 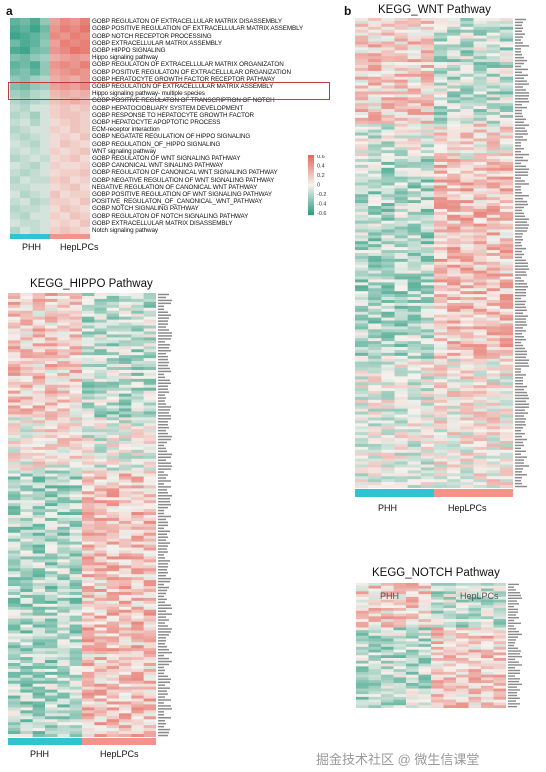 I want to click on wnt-group-label-heplpcs: HepLPCs, so click(x=467, y=508).